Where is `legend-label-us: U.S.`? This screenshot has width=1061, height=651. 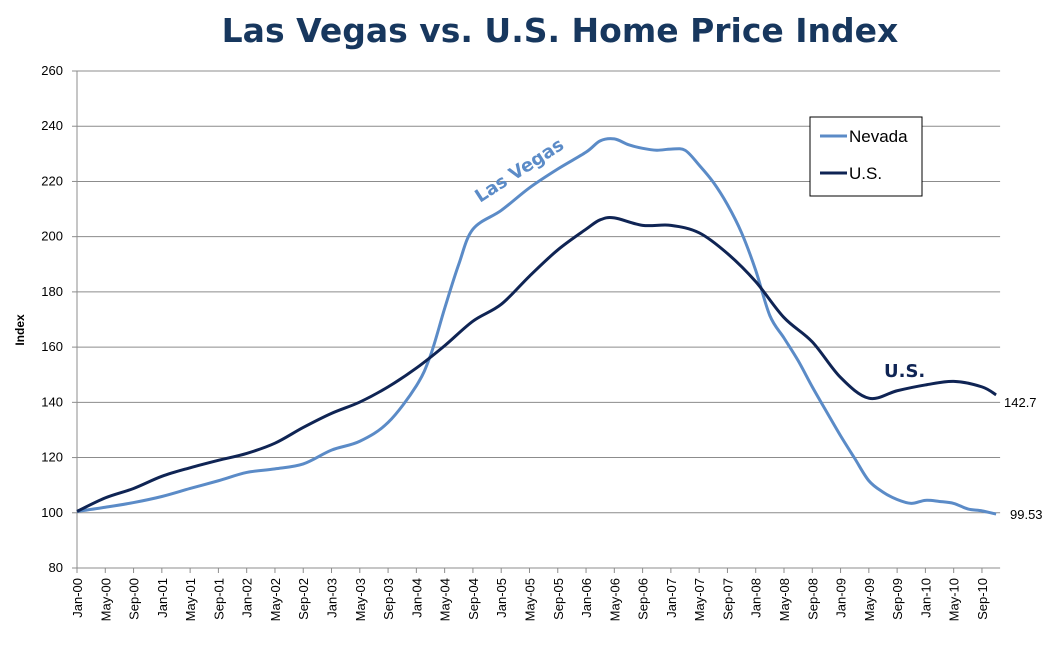 legend-label-us: U.S. is located at coordinates (865, 173).